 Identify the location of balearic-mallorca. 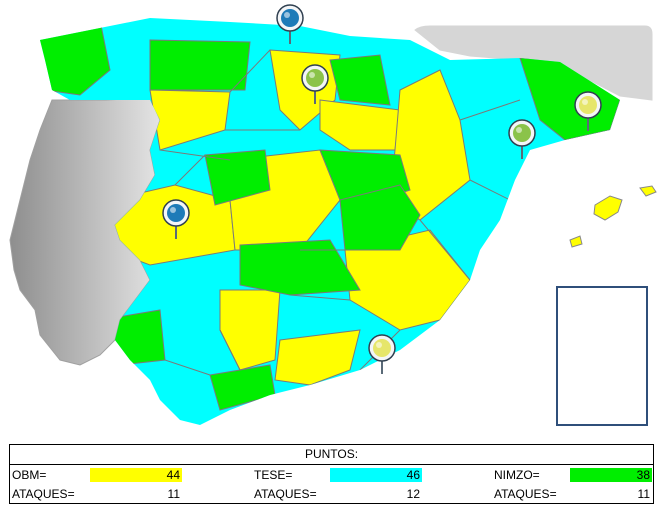
(608, 208).